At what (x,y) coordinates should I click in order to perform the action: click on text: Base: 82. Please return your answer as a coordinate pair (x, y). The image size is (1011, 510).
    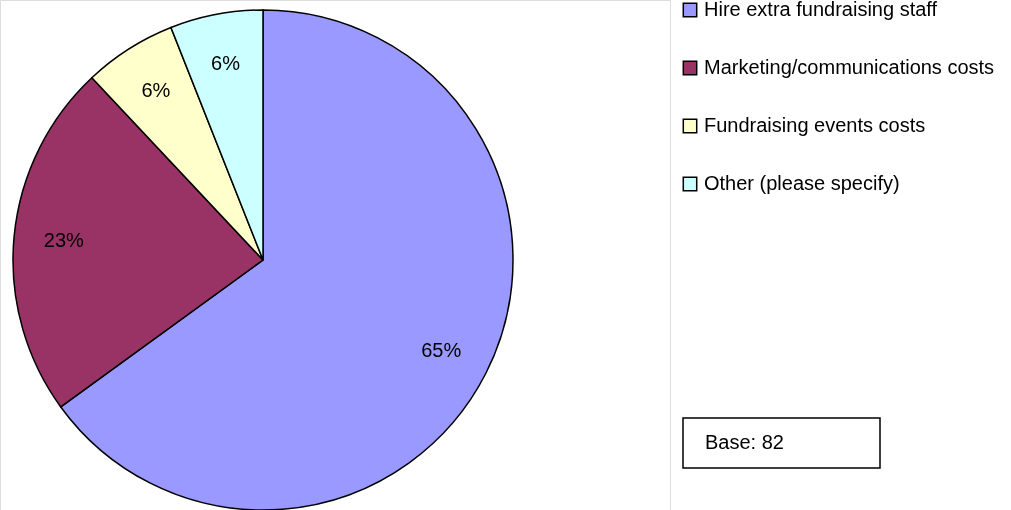
    Looking at the image, I should click on (744, 442).